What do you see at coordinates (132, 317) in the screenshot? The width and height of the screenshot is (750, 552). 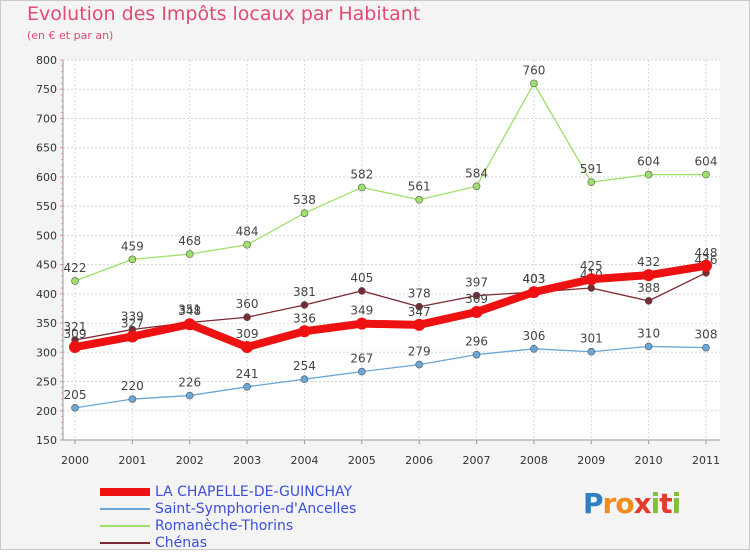 I see `data-label: 339` at bounding box center [132, 317].